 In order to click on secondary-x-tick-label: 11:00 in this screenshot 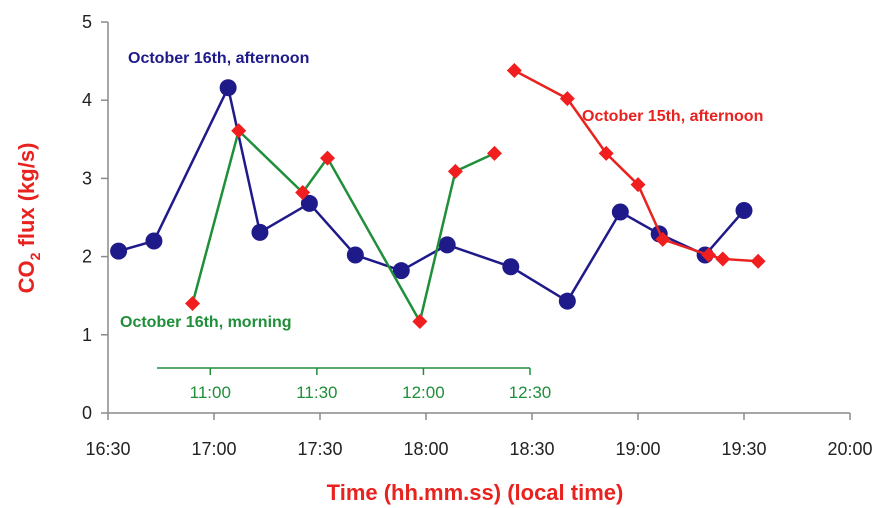, I will do `click(210, 392)`.